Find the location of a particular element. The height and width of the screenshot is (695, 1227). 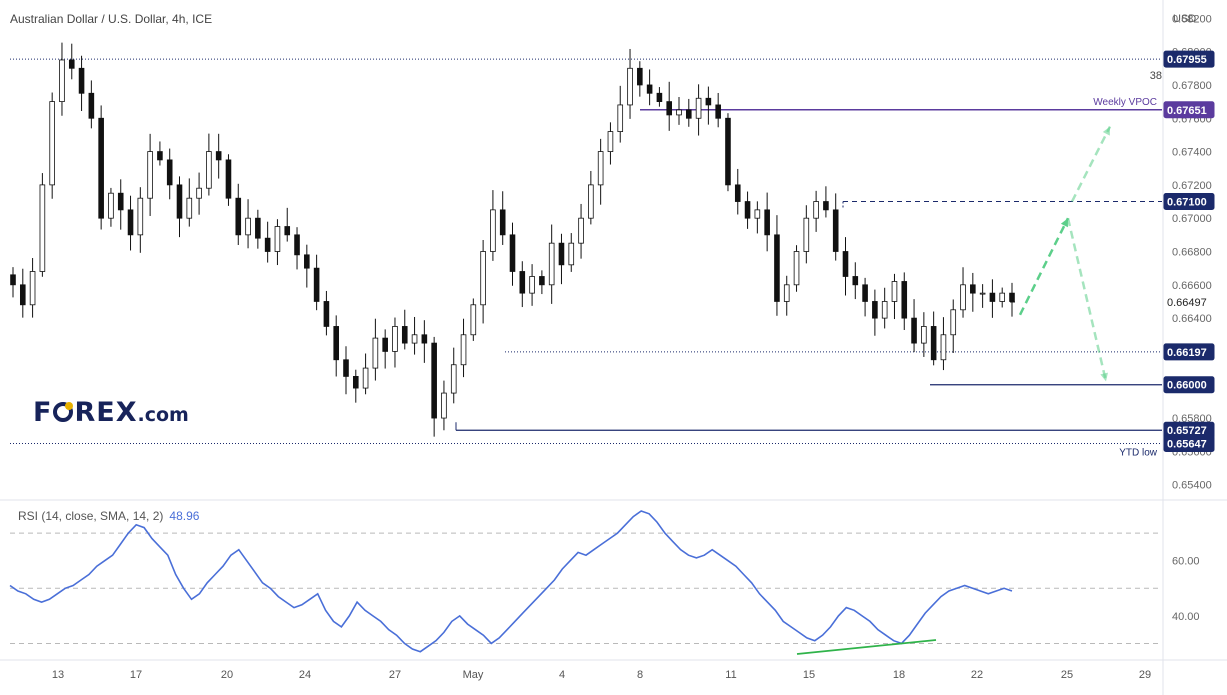

price-tick-label: 0.66600 is located at coordinates (1192, 286).